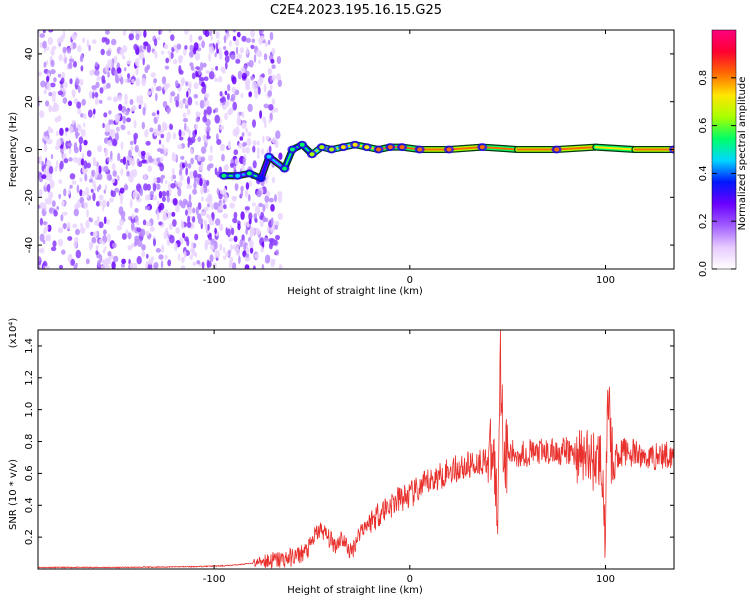  Describe the element at coordinates (332, 149) in the screenshot. I see `ridge-point` at that location.